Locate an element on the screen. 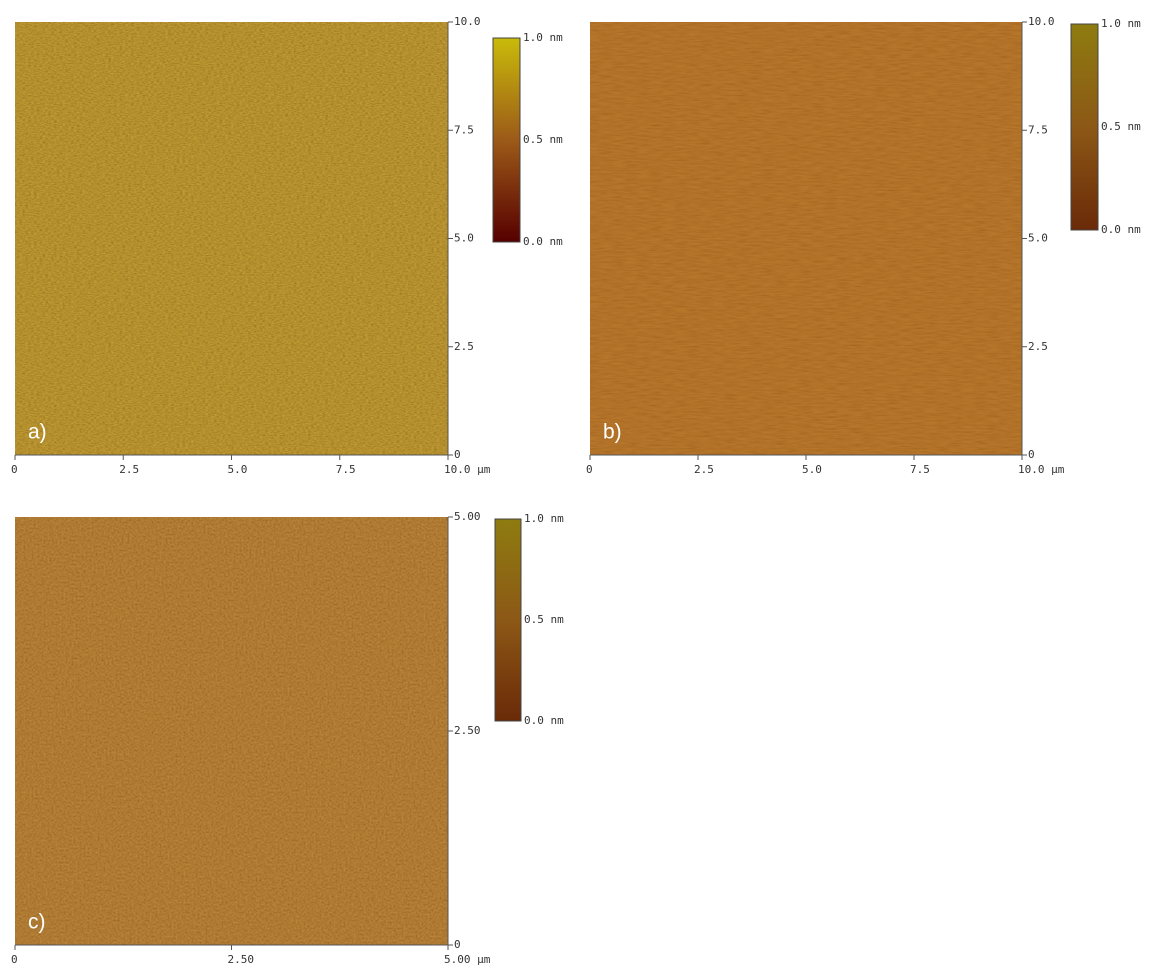 The width and height of the screenshot is (1155, 973). y-tick-label: 2.50 is located at coordinates (467, 730).